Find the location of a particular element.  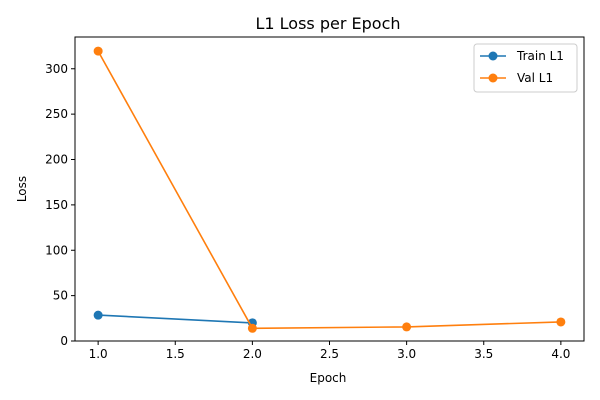

x-tick-label: 1.0 is located at coordinates (98, 354).